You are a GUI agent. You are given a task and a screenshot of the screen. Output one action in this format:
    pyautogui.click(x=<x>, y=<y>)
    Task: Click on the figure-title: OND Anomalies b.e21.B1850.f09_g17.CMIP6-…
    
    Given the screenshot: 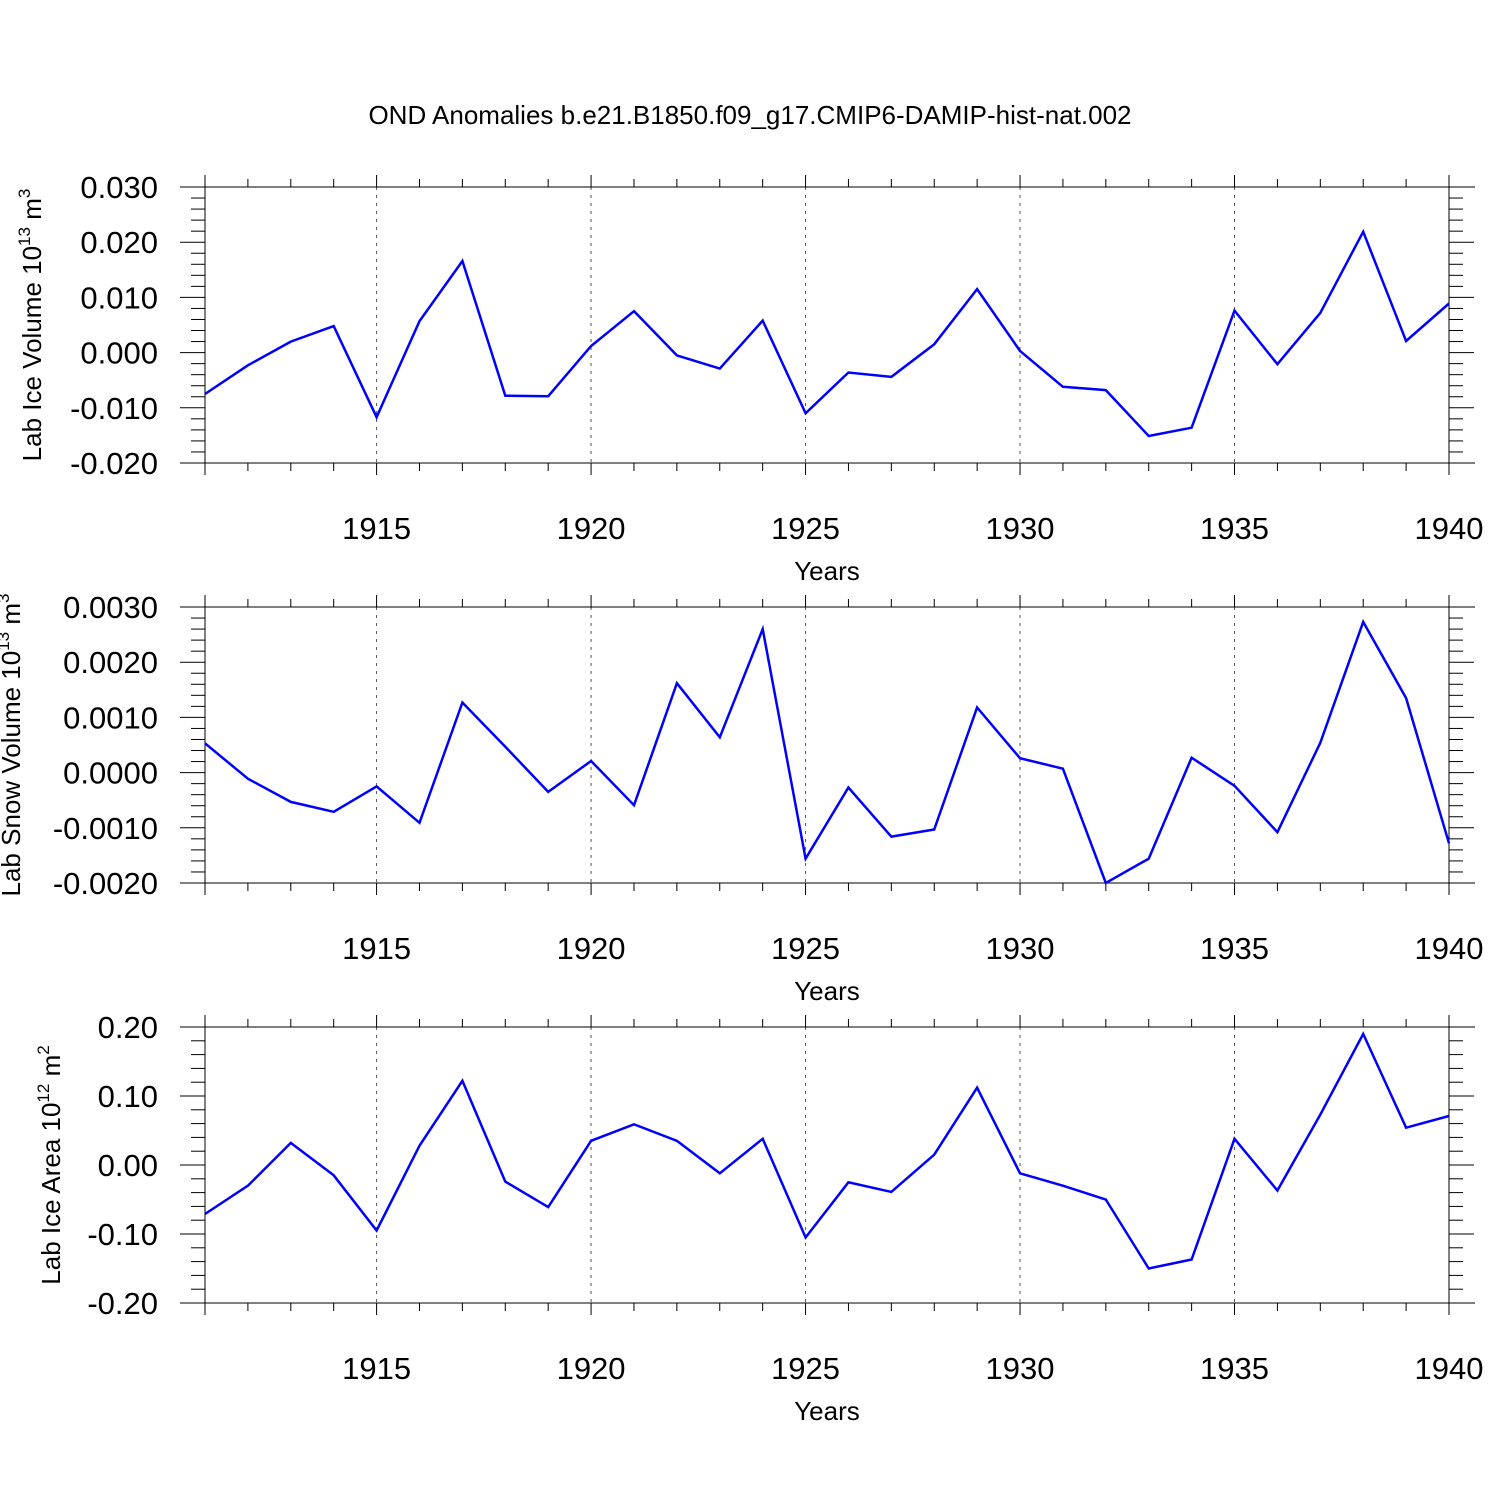 What is the action you would take?
    pyautogui.click(x=749, y=115)
    